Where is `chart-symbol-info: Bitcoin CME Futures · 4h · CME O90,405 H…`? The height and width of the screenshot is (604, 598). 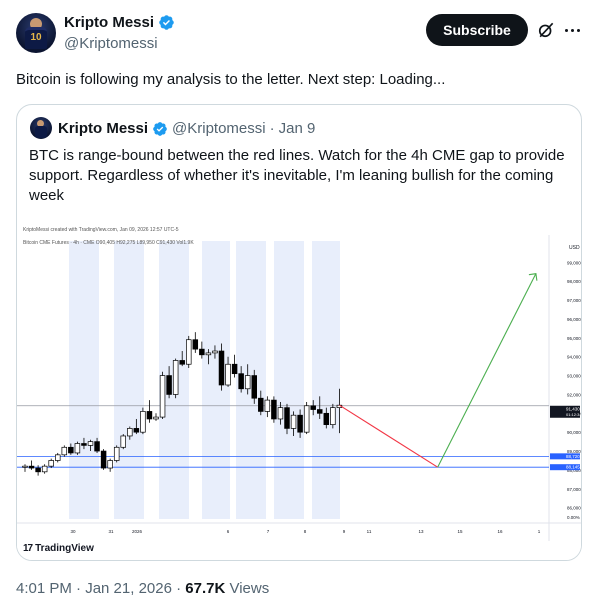 chart-symbol-info: Bitcoin CME Futures · 4h · CME O90,405 H… is located at coordinates (108, 243).